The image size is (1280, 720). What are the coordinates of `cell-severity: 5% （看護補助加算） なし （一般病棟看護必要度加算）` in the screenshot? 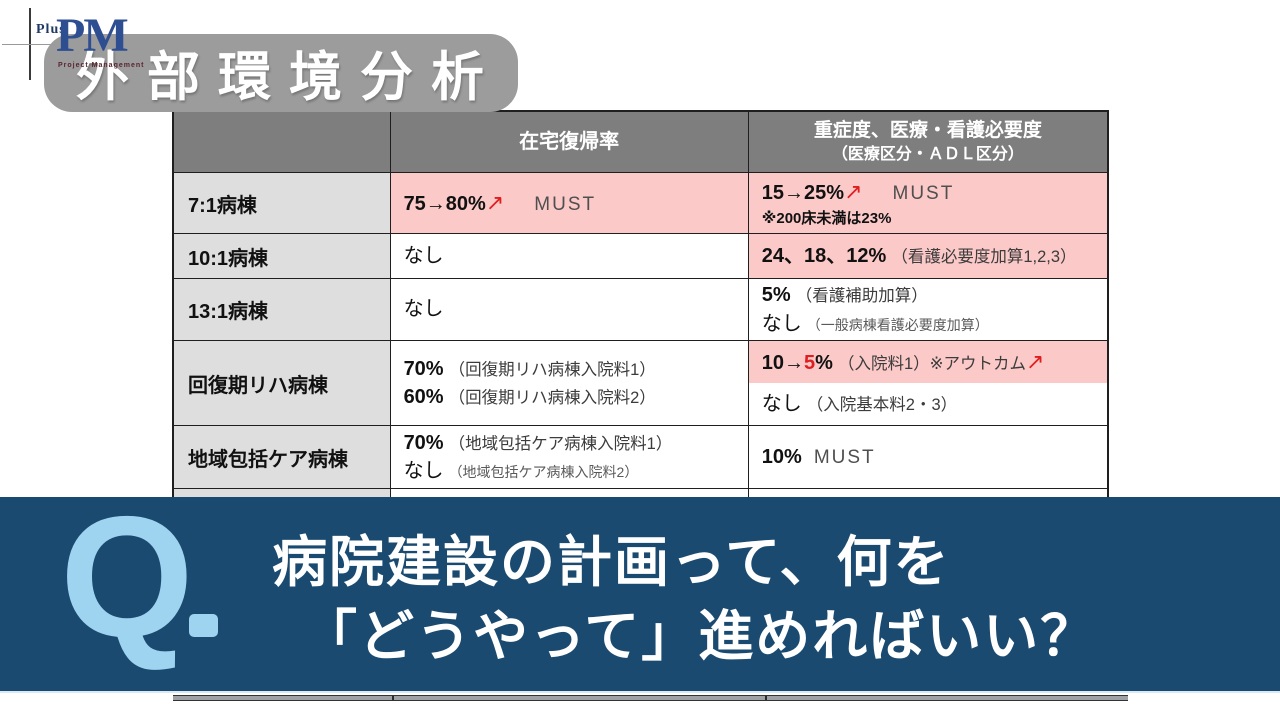 It's located at (927, 310).